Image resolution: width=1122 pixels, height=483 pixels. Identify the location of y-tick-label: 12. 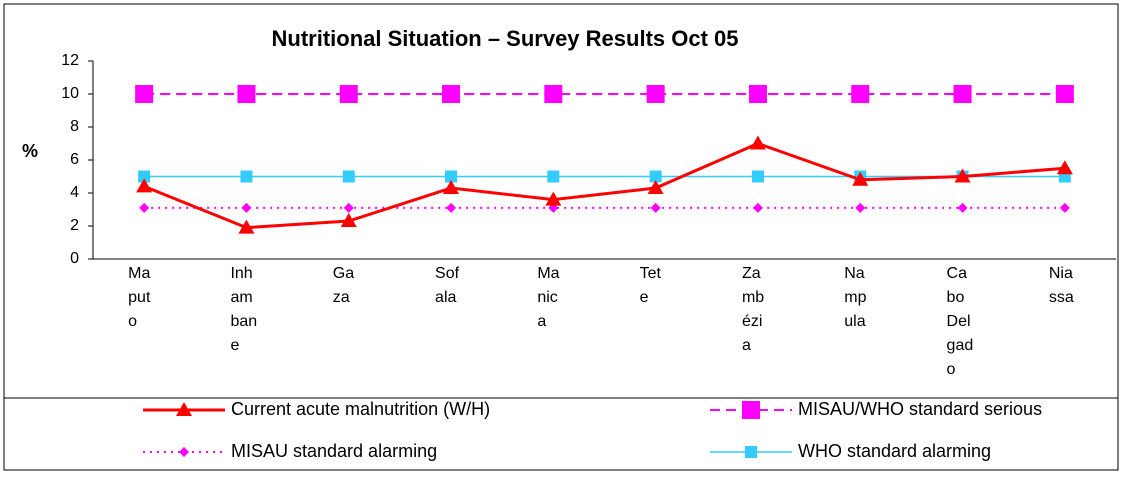
(70, 60).